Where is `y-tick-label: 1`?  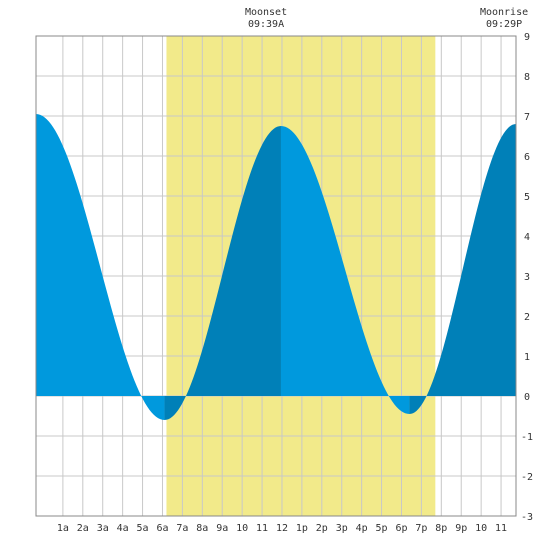
y-tick-label: 1 is located at coordinates (527, 357).